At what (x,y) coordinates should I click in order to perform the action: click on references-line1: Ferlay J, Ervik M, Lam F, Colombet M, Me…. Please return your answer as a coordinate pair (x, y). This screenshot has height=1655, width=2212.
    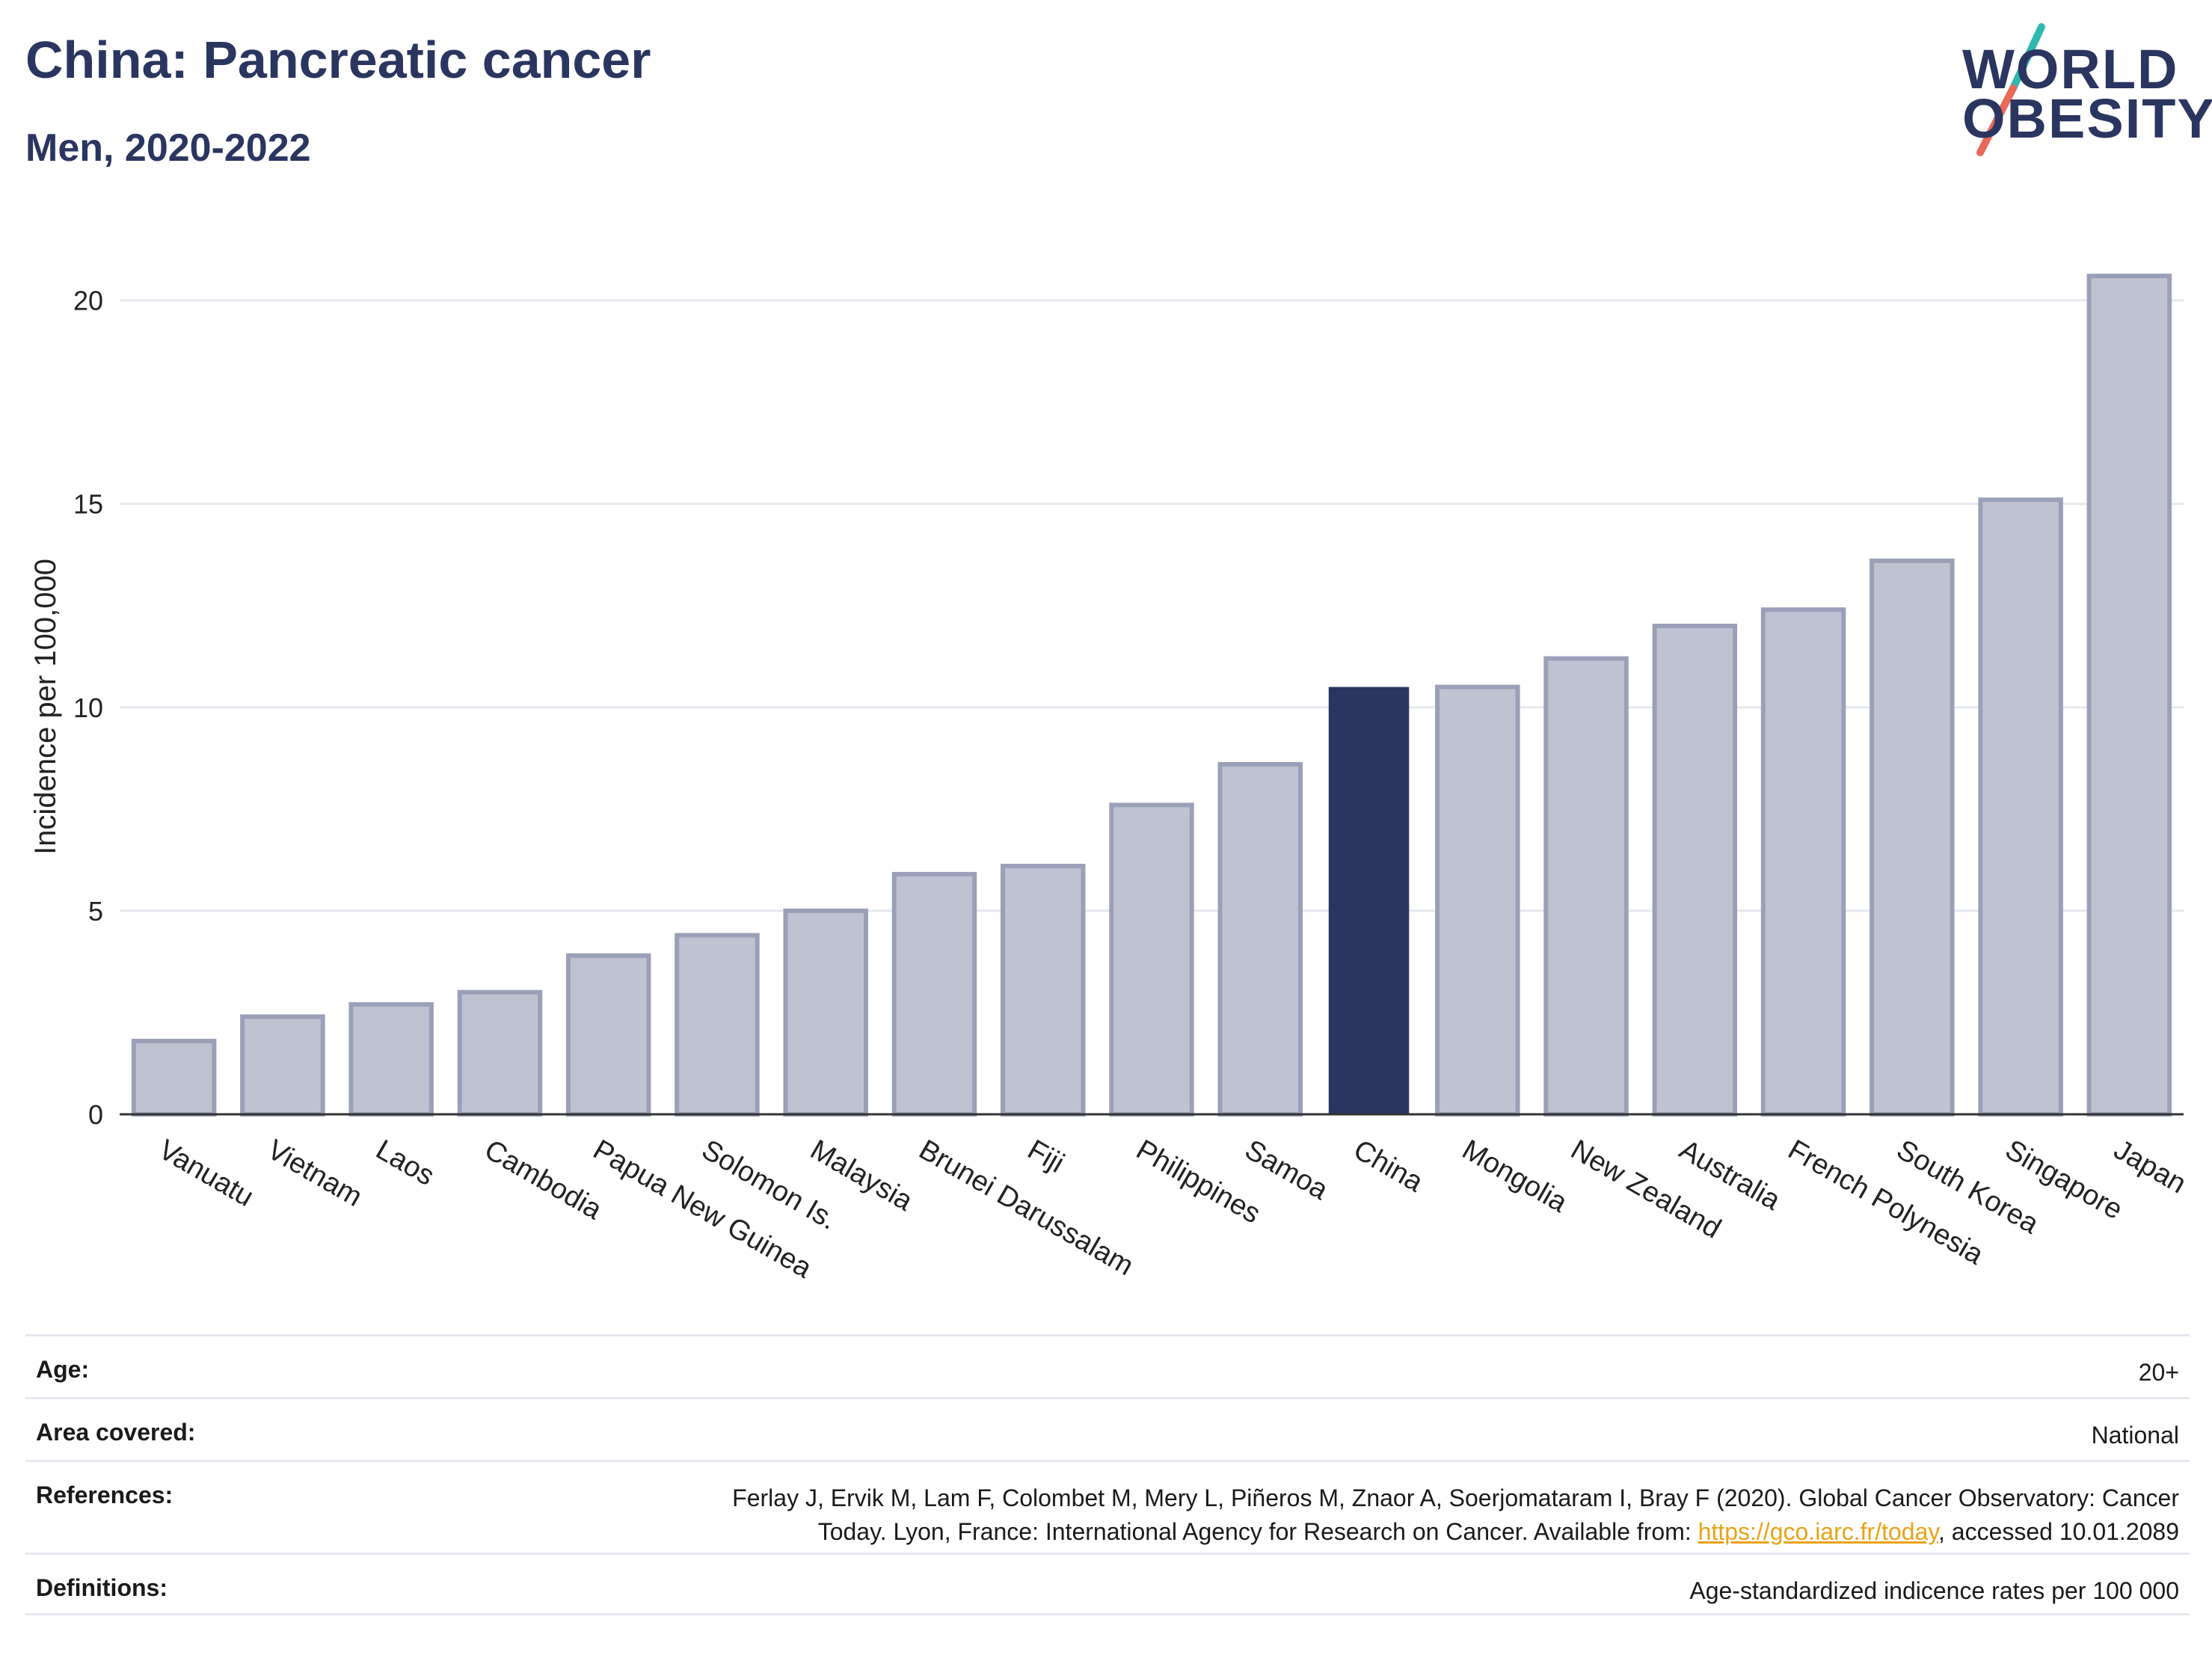
    Looking at the image, I should click on (1455, 1497).